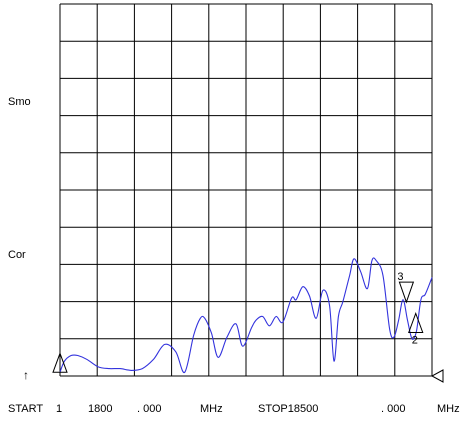 Image resolution: width=465 pixels, height=431 pixels. I want to click on marker-2-label: 2, so click(415, 340).